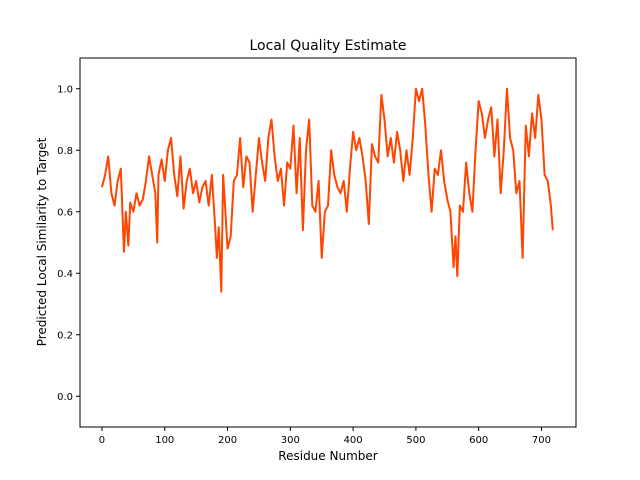 This screenshot has width=640, height=480. Describe the element at coordinates (42, 241) in the screenshot. I see `y-axis-label: Predicted Local Similarity to Target` at that location.